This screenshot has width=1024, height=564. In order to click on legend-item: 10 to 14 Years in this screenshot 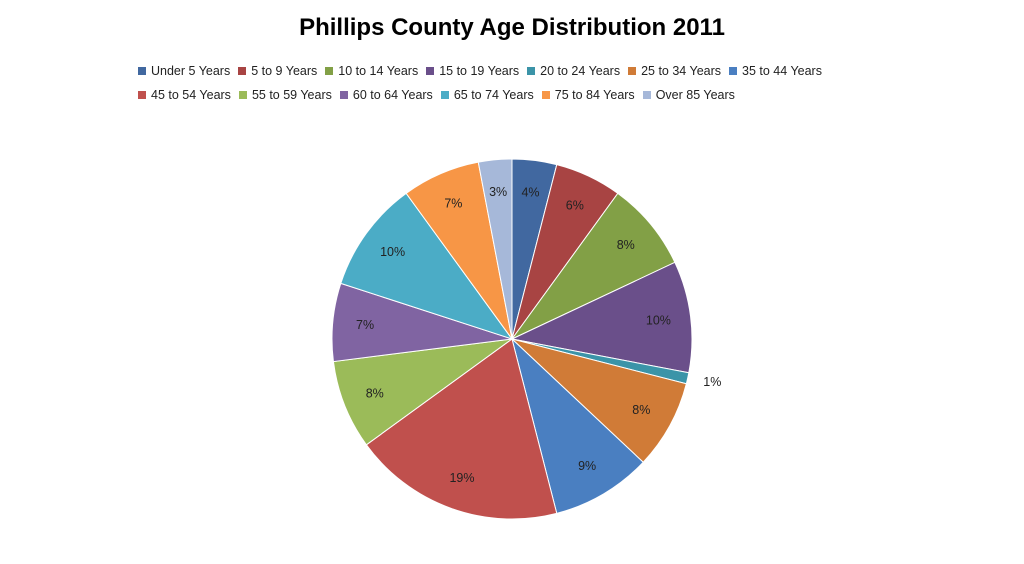, I will do `click(371, 71)`.